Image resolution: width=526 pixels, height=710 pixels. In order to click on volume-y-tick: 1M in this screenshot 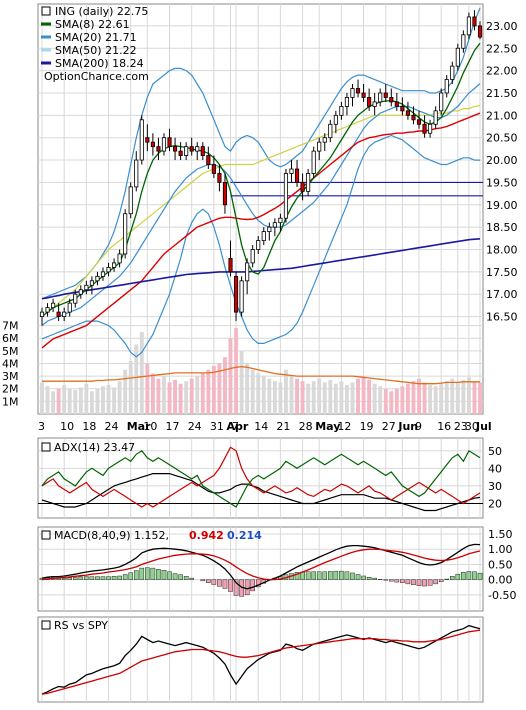, I will do `click(10, 401)`.